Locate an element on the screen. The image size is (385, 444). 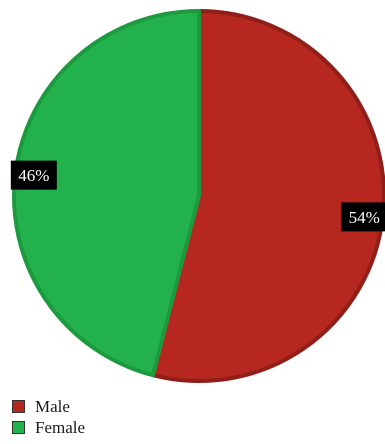
data-label-male: 54% is located at coordinates (363, 217).